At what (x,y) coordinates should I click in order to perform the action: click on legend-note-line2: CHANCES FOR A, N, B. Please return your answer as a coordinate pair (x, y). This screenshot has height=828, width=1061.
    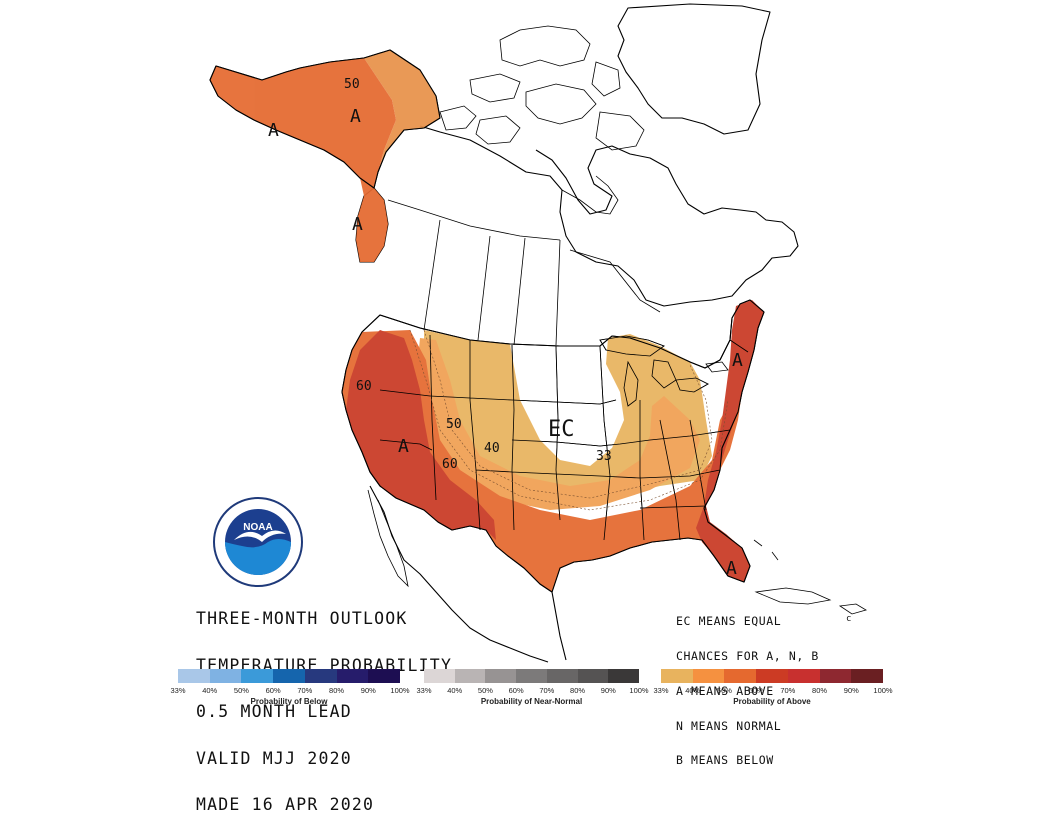
    Looking at the image, I should click on (747, 655).